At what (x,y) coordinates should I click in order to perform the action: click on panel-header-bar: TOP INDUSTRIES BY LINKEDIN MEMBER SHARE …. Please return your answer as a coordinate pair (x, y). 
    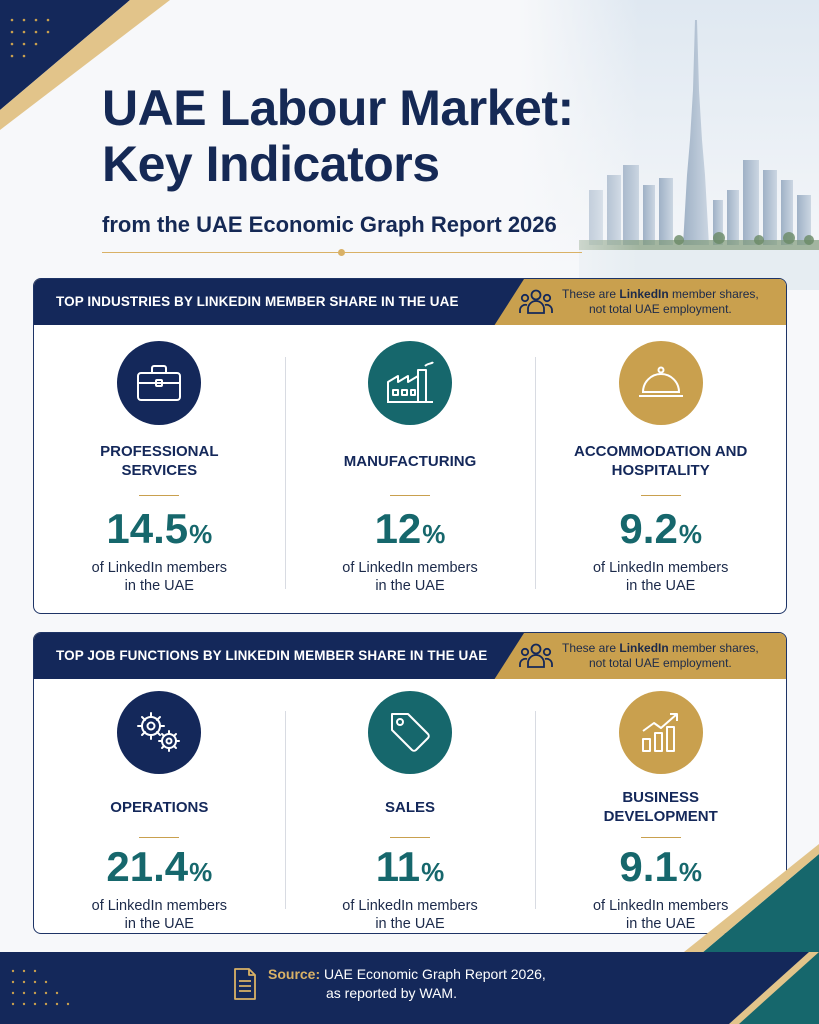
    Looking at the image, I should click on (410, 302).